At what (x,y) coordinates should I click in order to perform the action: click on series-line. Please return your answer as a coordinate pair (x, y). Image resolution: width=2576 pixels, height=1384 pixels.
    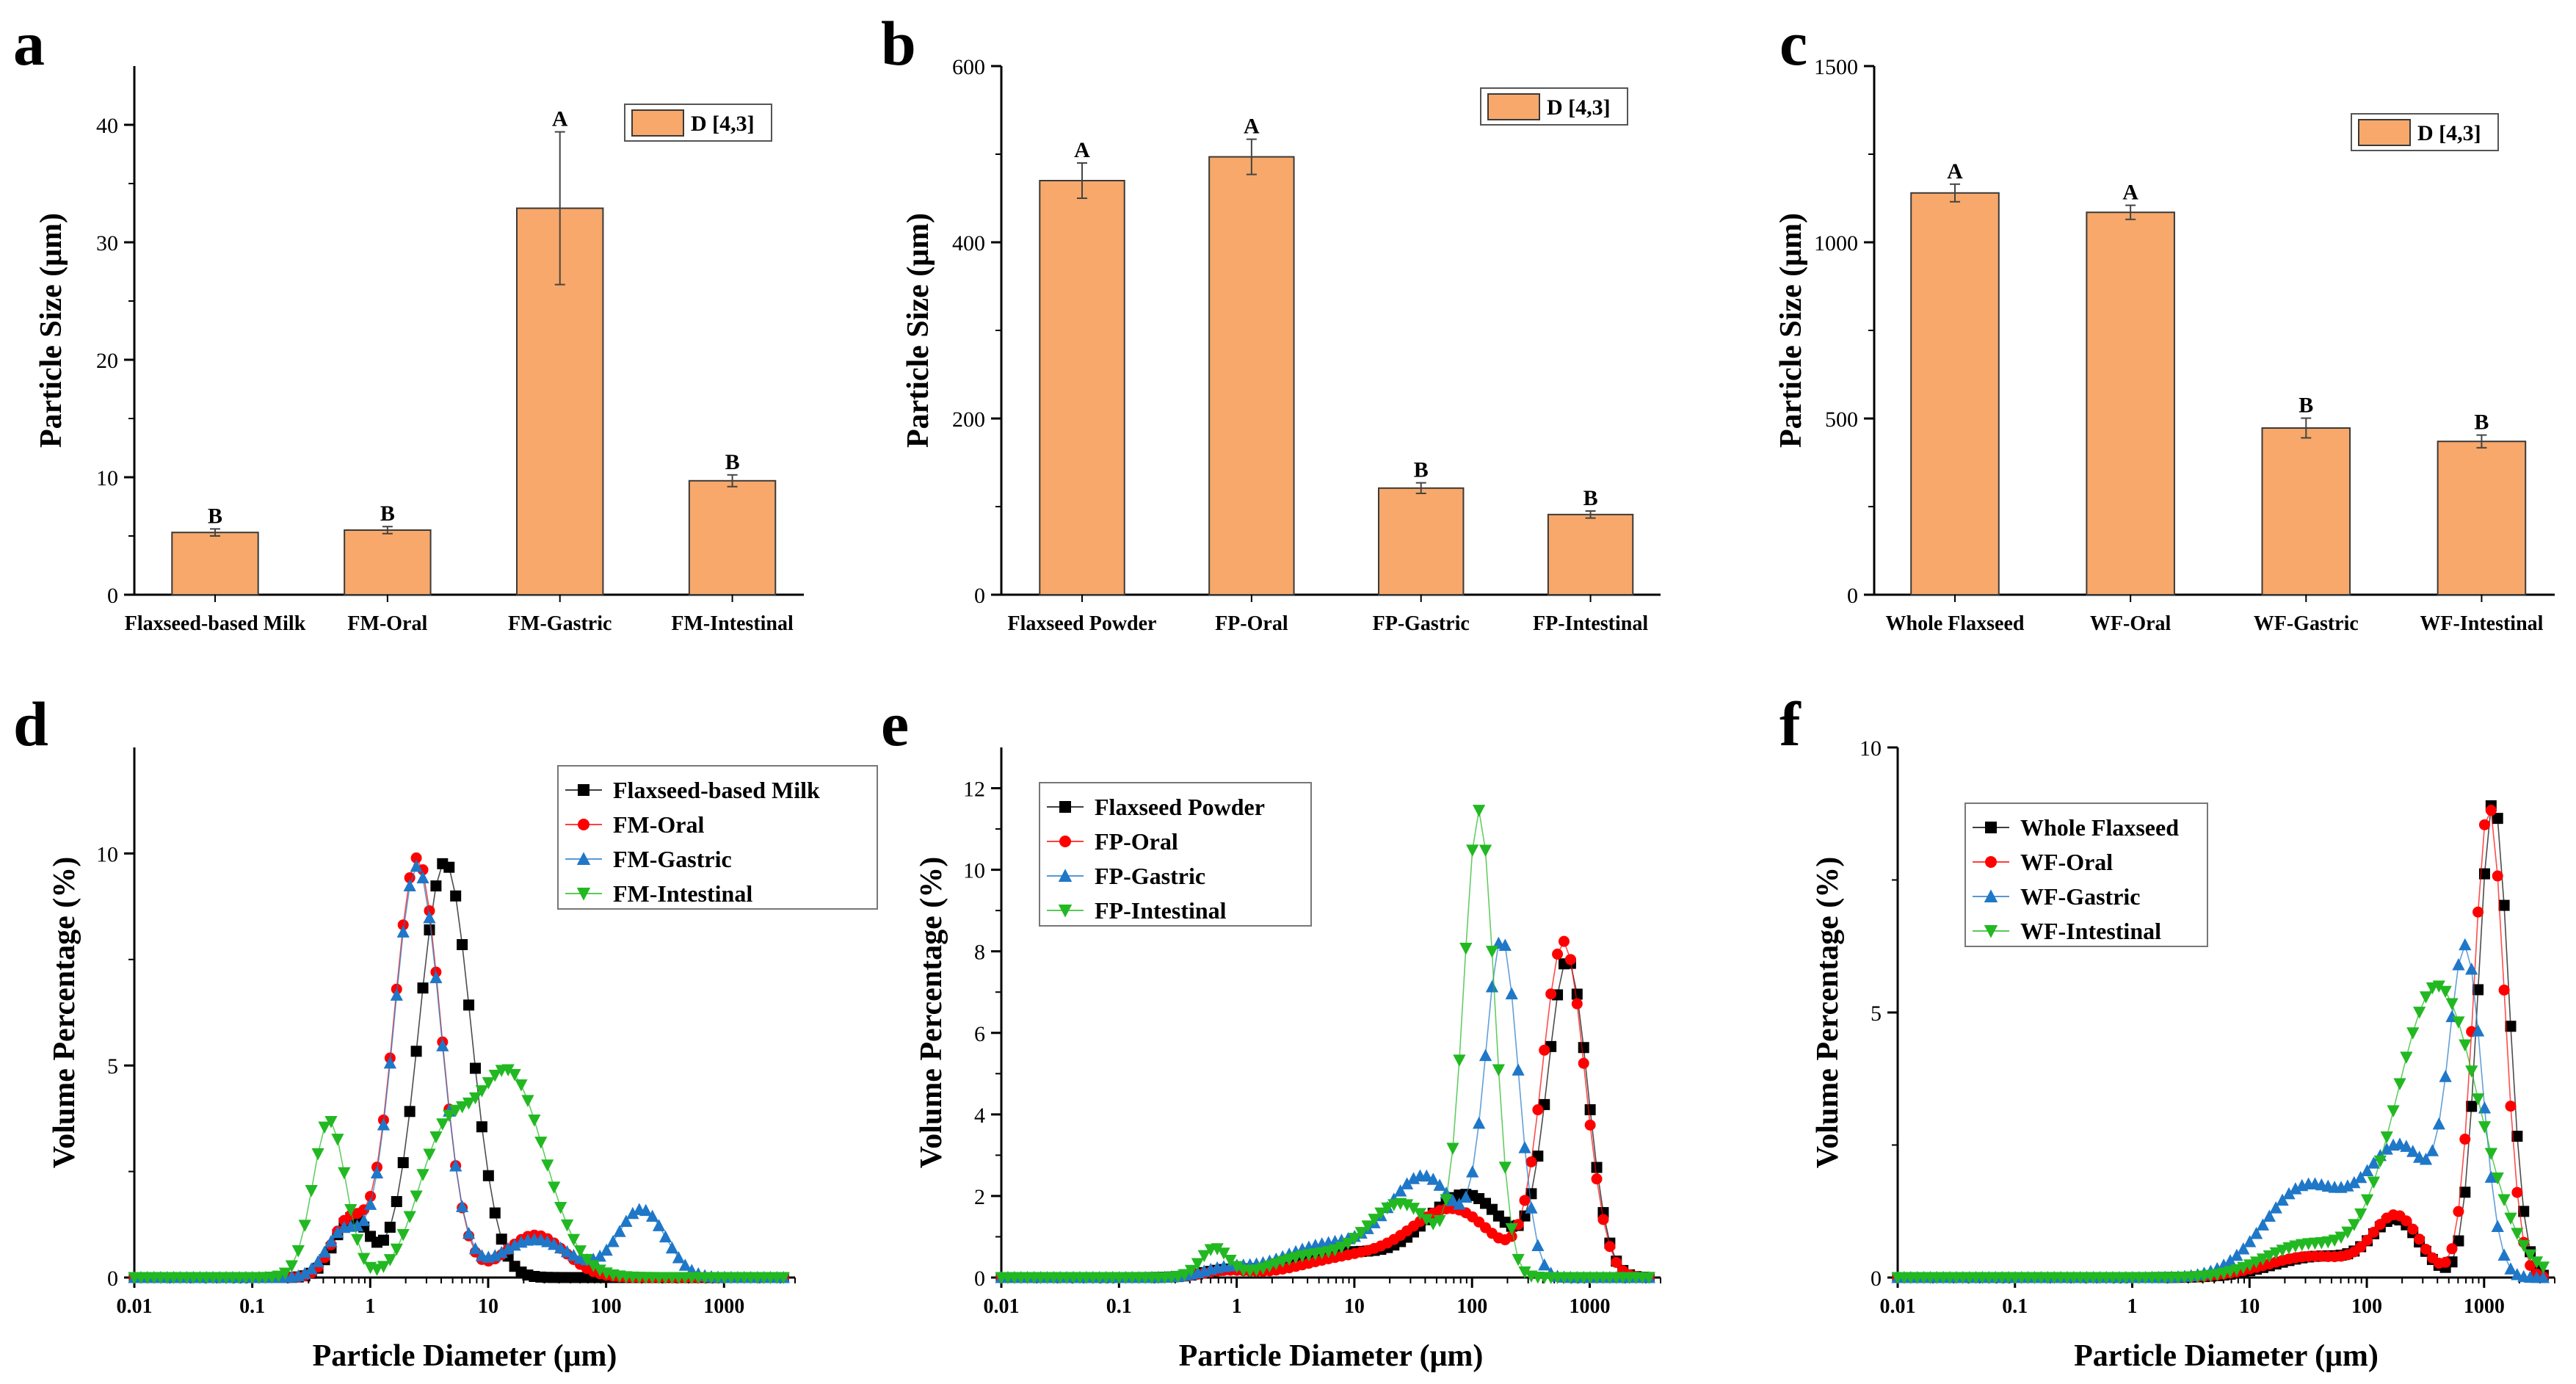
    Looking at the image, I should click on (459, 1173).